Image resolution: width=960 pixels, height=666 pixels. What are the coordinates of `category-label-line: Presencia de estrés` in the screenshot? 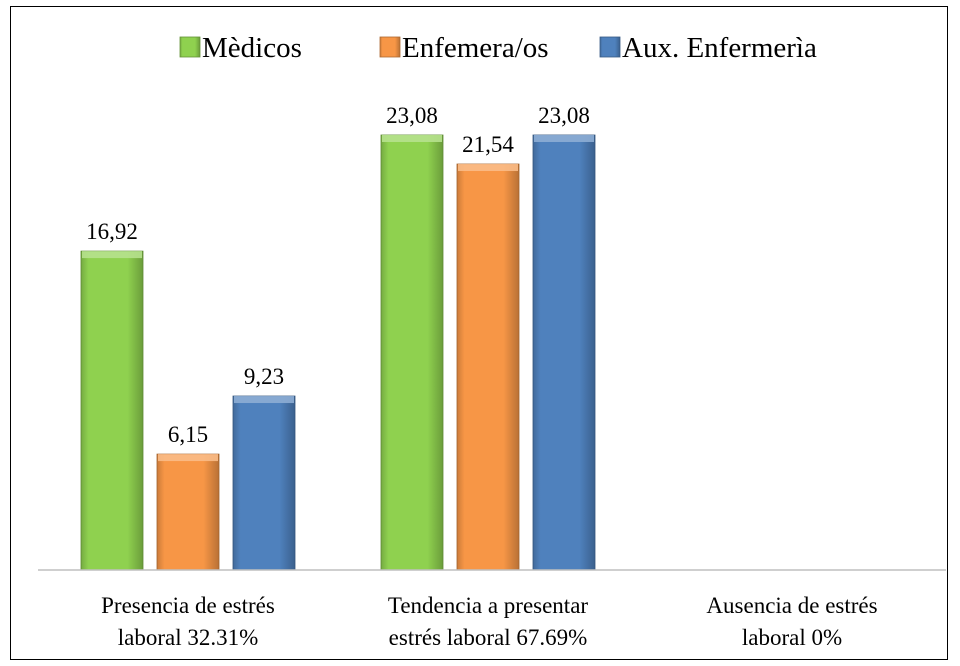 It's located at (188, 605).